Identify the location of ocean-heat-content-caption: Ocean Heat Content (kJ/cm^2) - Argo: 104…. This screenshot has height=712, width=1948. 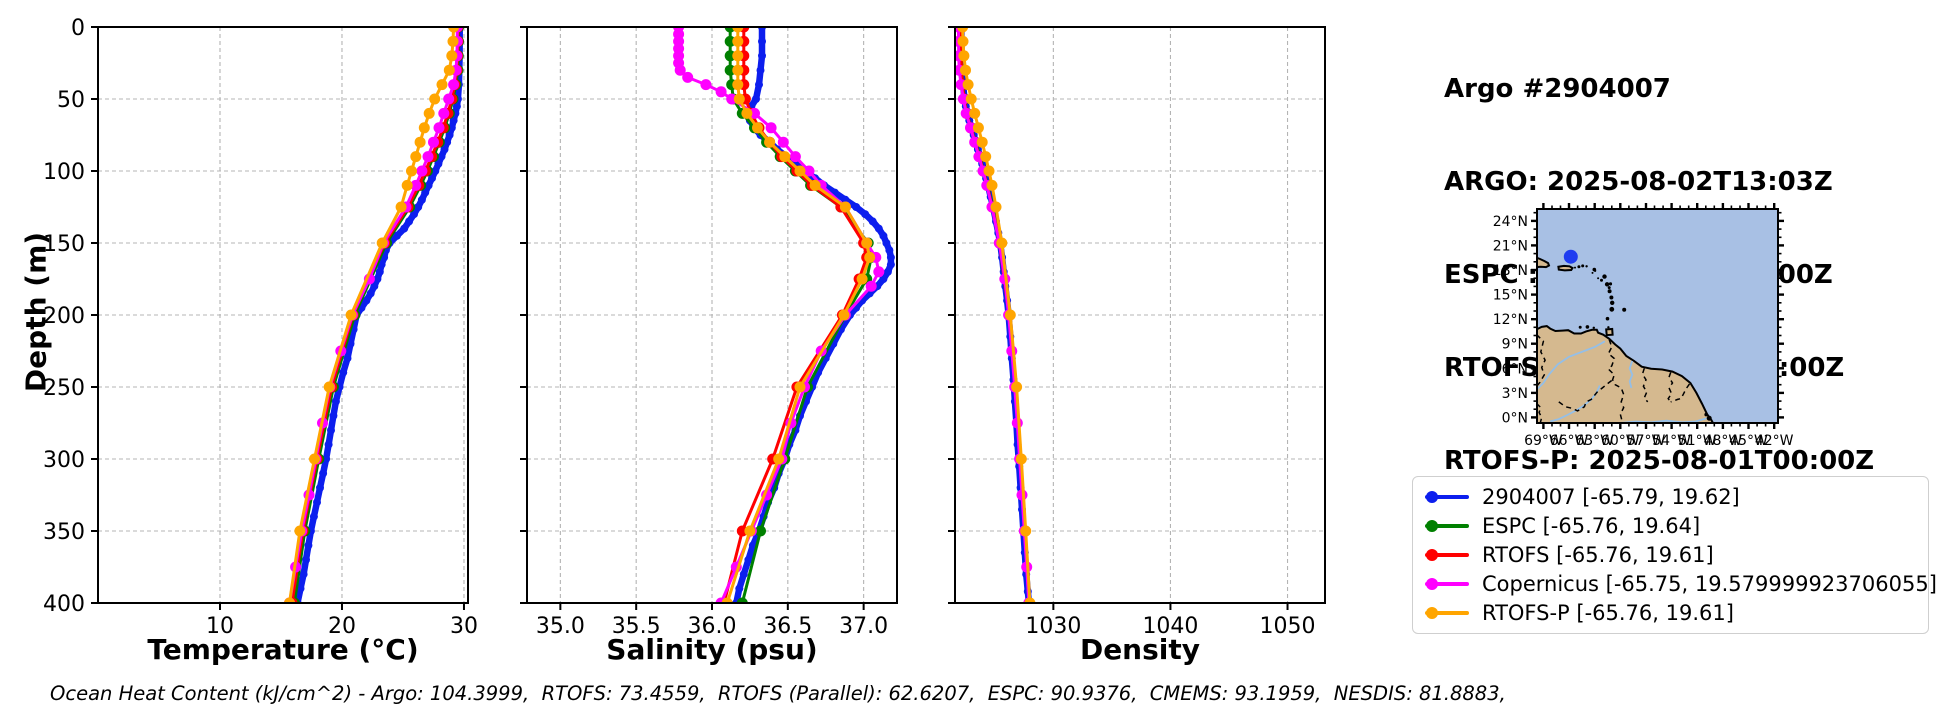
(778, 693).